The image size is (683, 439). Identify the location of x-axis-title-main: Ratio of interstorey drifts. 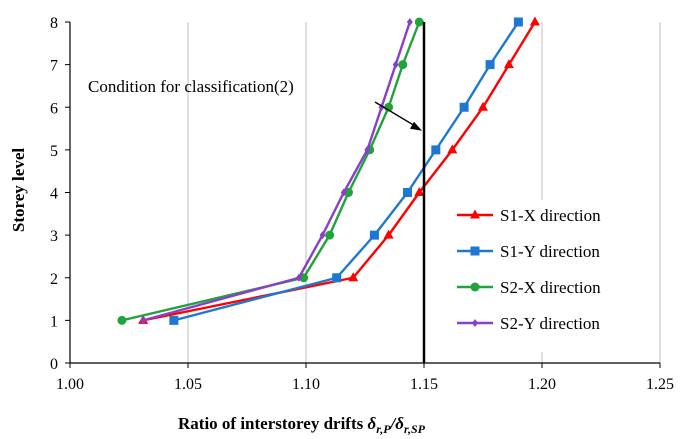
(272, 423).